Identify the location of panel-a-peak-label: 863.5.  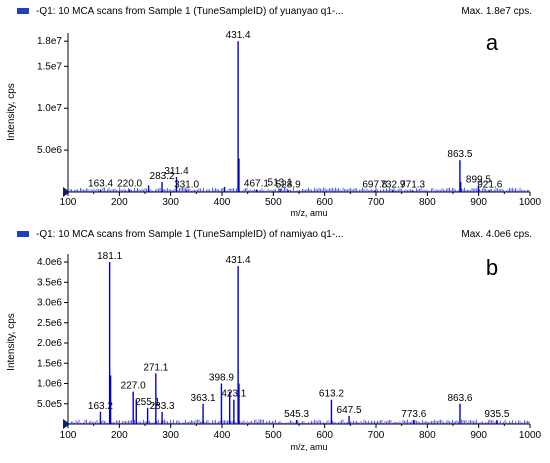
(459, 154).